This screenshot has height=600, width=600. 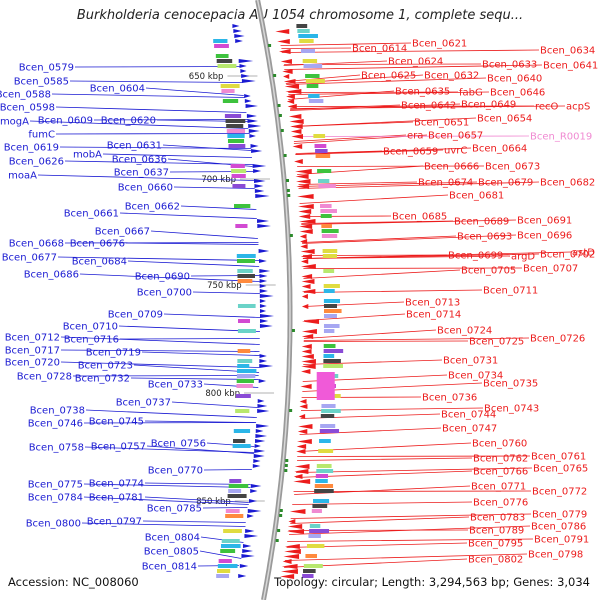 What do you see at coordinates (560, 469) in the screenshot?
I see `gene-label-Bcen_0765: Bcen_0765` at bounding box center [560, 469].